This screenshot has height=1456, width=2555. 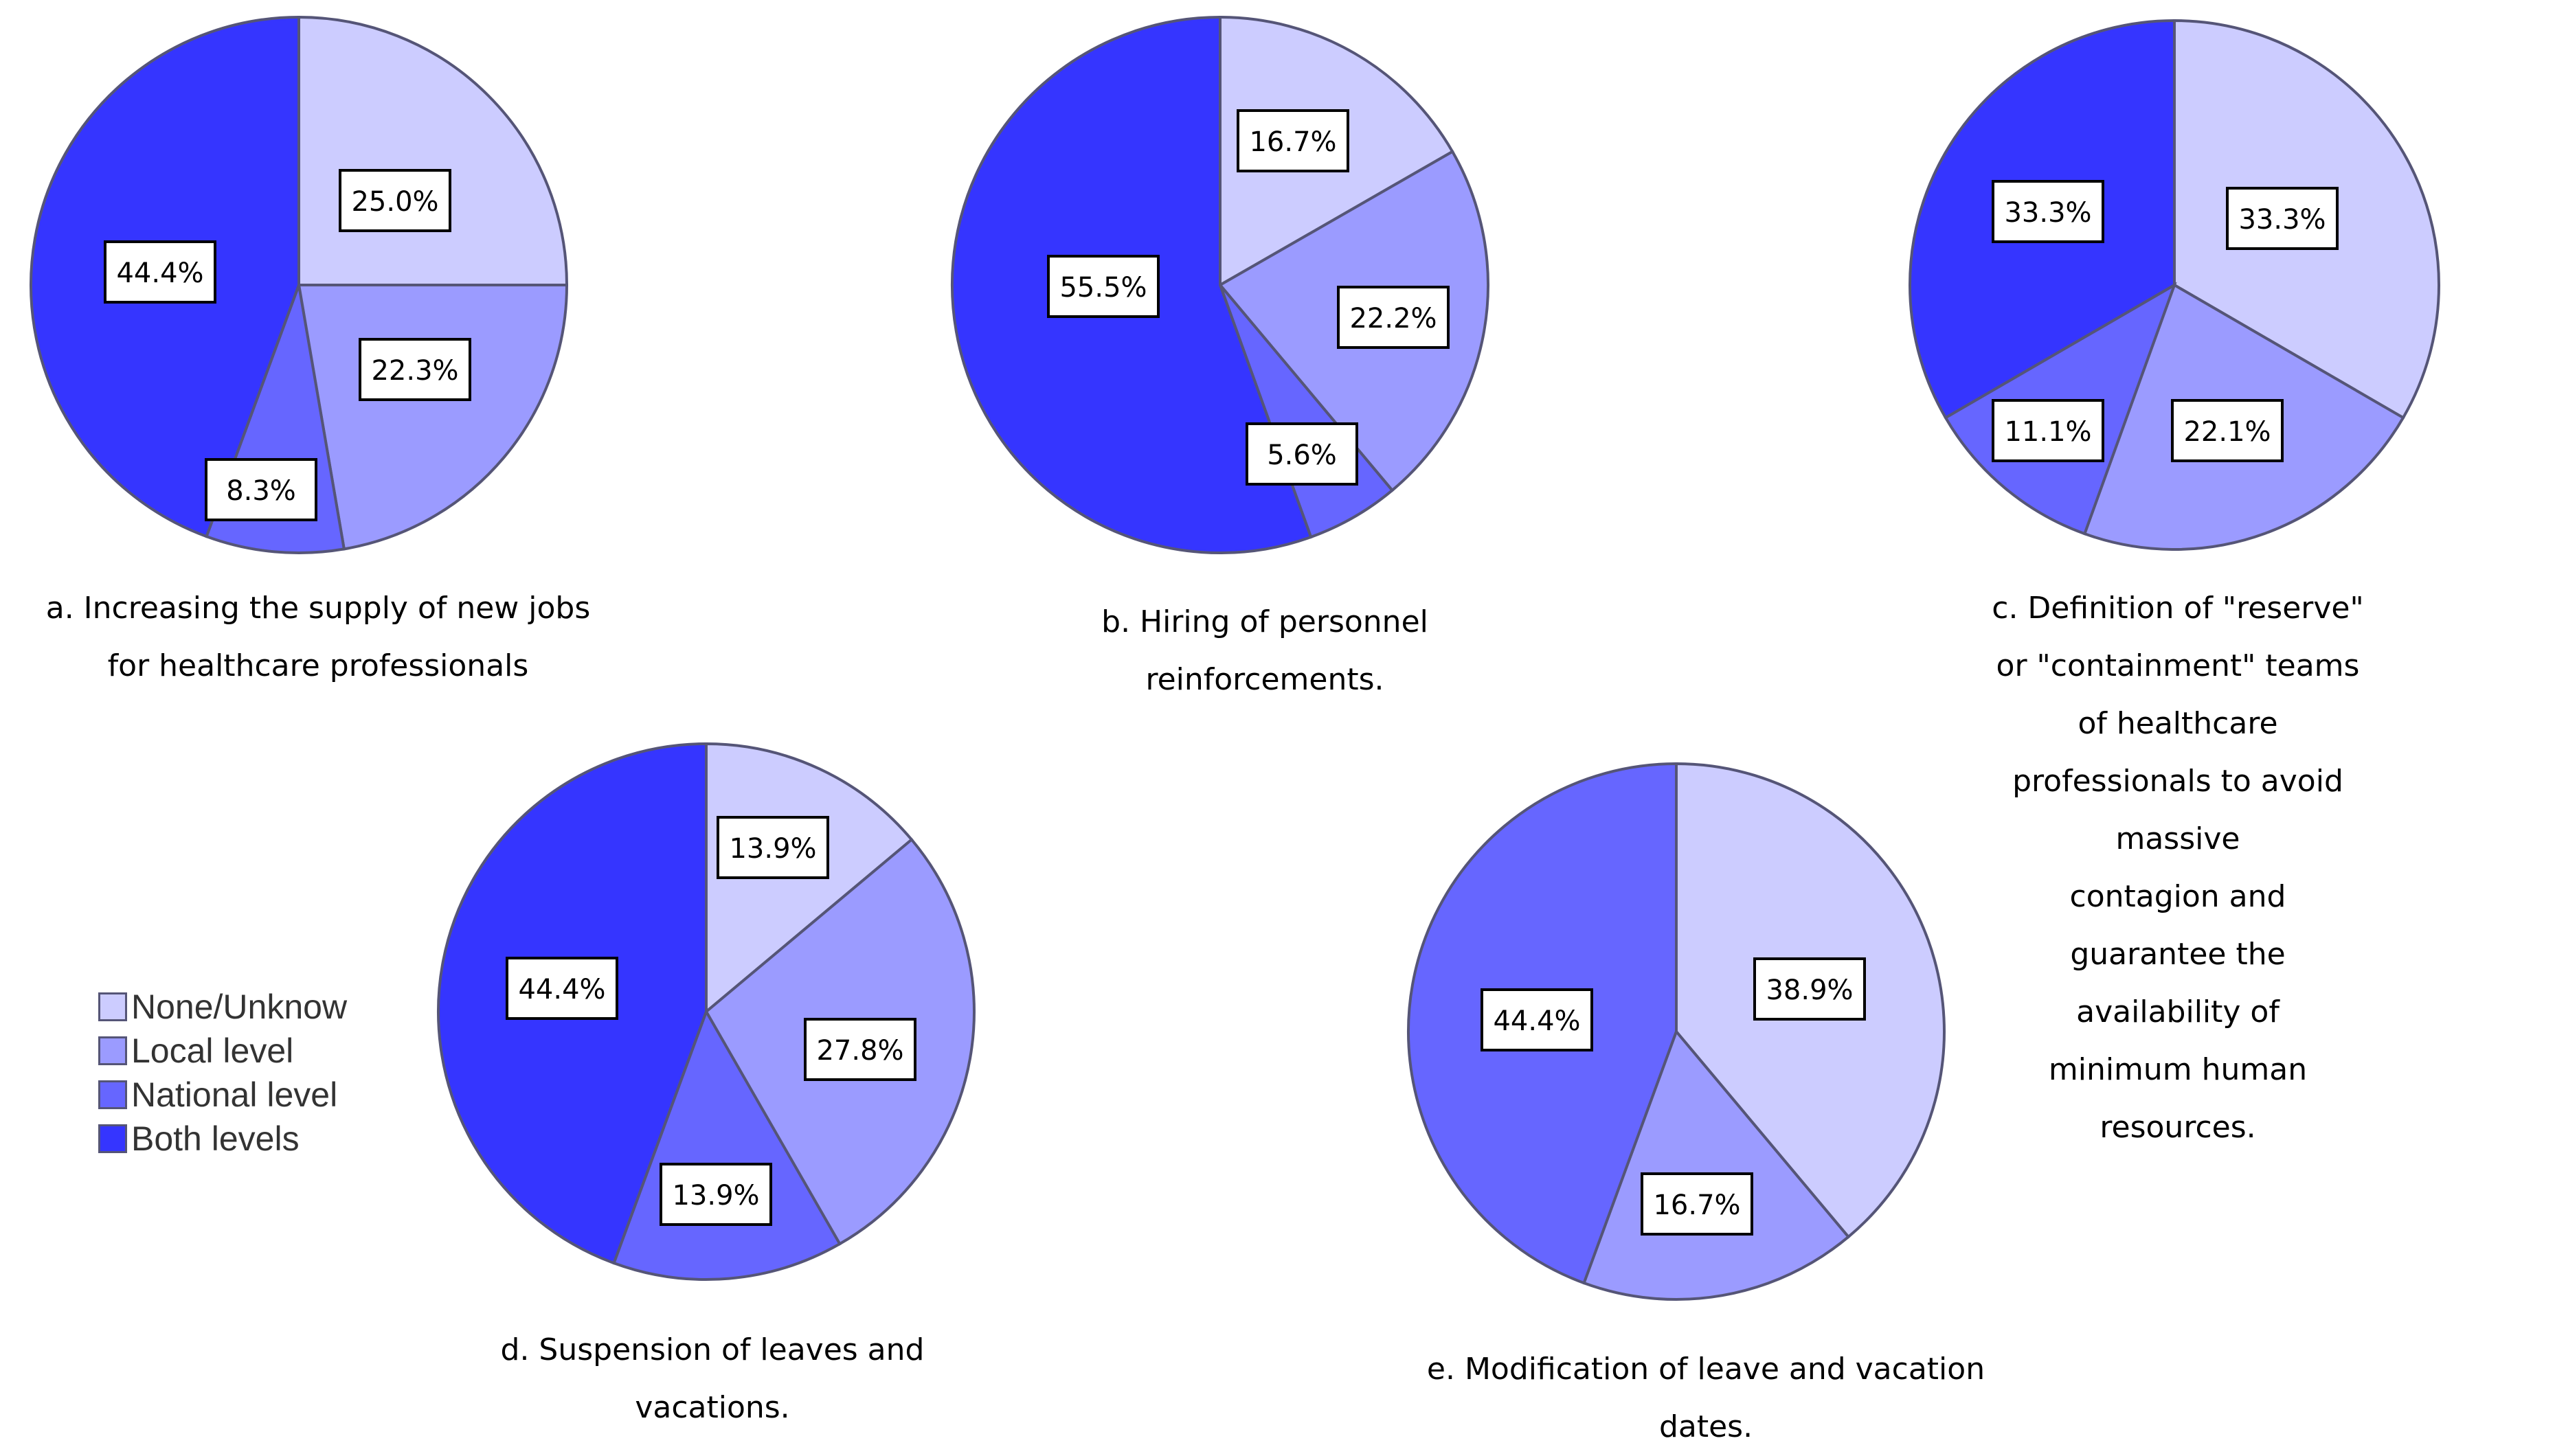 I want to click on pie-c-label-text-3: 33.3%, so click(x=2047, y=213).